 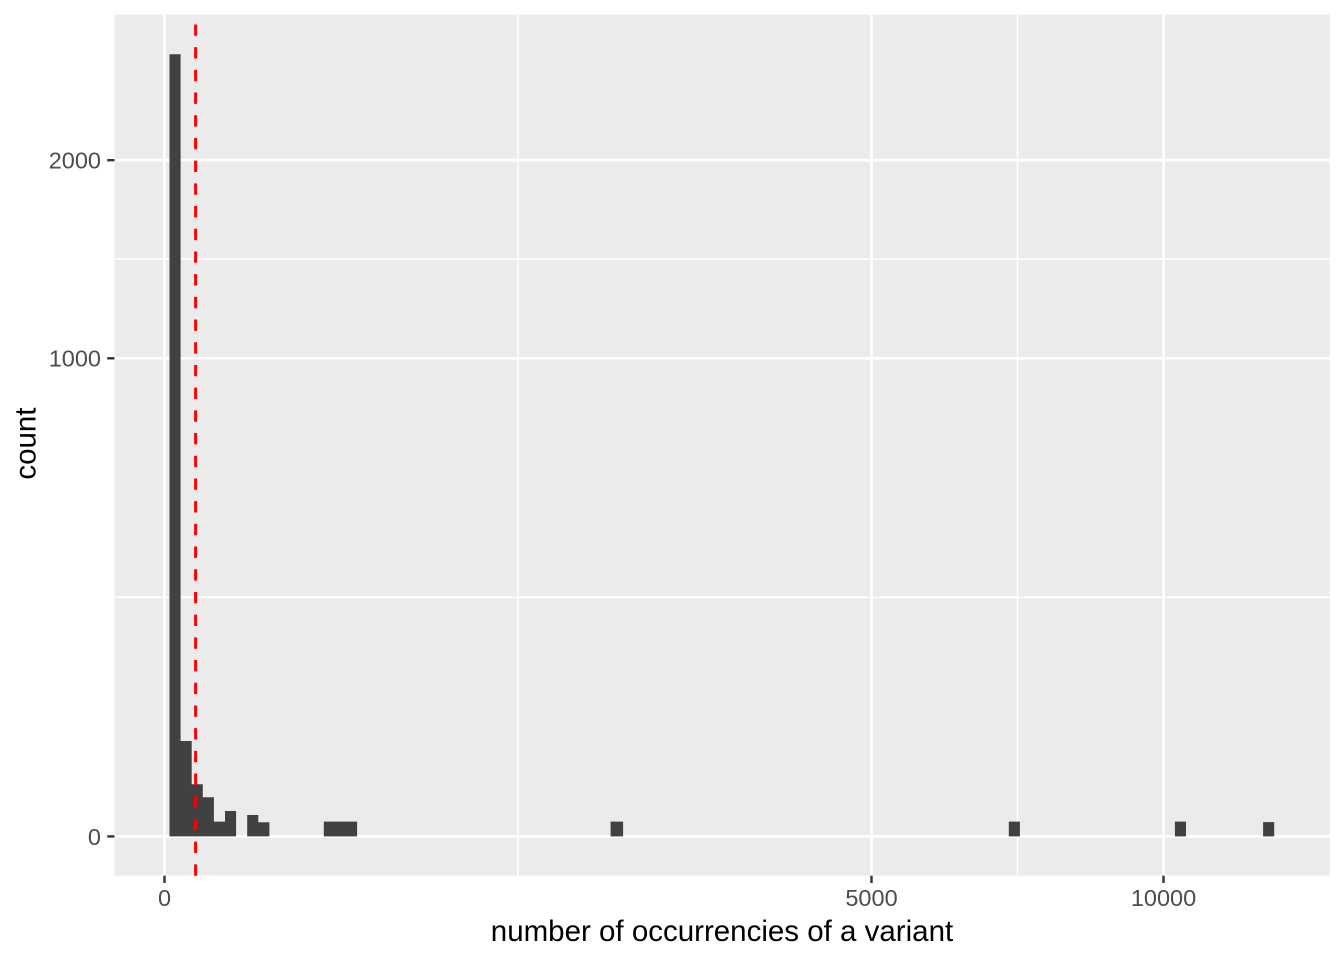 What do you see at coordinates (871, 898) in the screenshot?
I see `svg-text: 5000` at bounding box center [871, 898].